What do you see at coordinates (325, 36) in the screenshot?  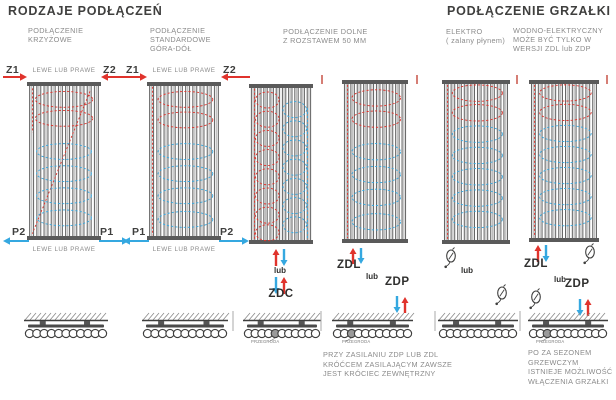 I see `column-label-dolne: PODŁĄCZENIE DOLNE Z ROZSTAWEM 50 MM` at bounding box center [325, 36].